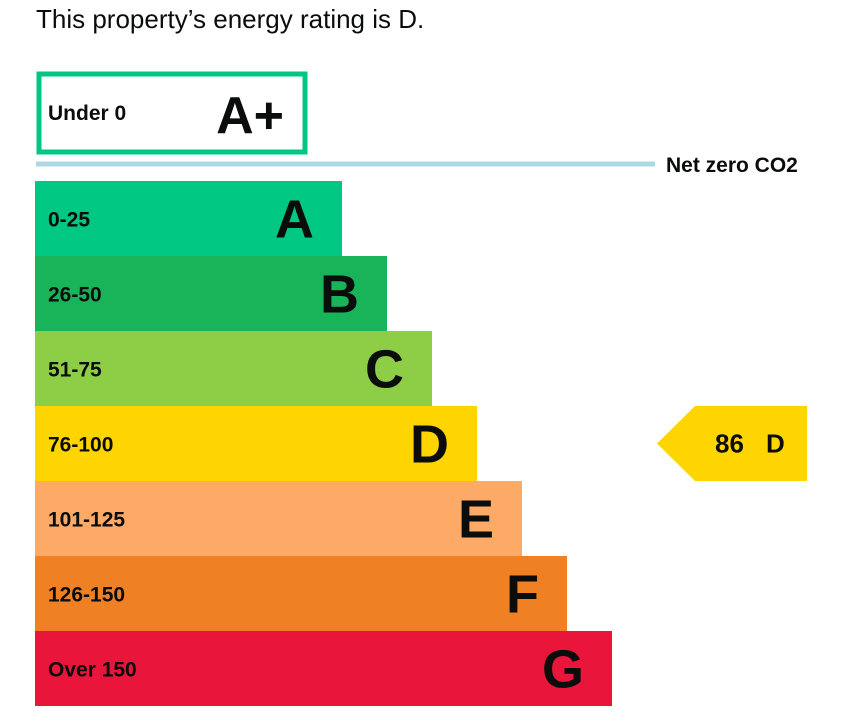  I want to click on band-a-bar, so click(188, 218).